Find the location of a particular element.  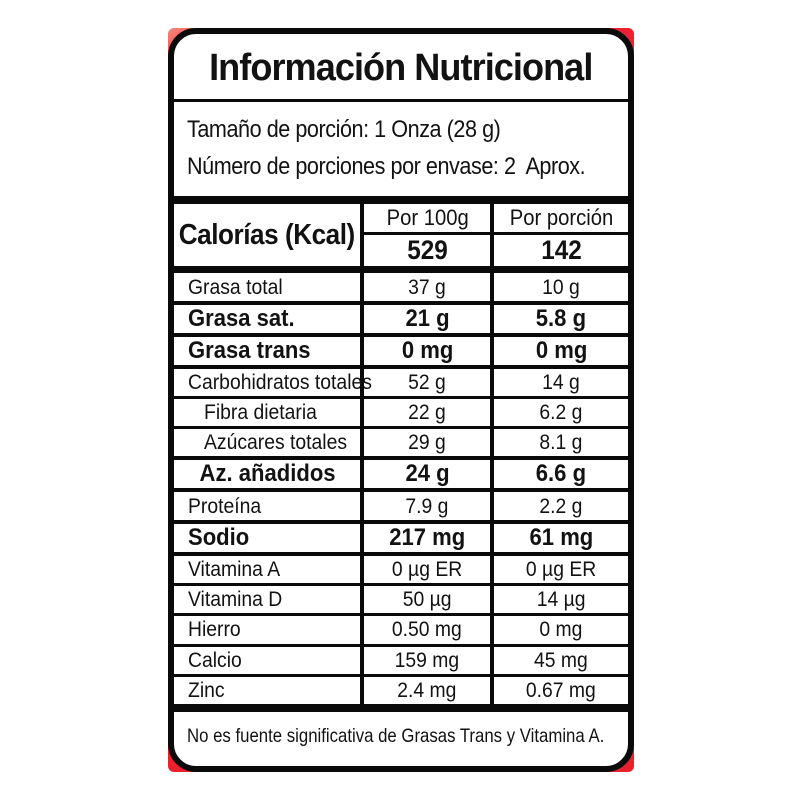

table-row: Grasa sat. 21 g 5.8 g is located at coordinates (401, 316).